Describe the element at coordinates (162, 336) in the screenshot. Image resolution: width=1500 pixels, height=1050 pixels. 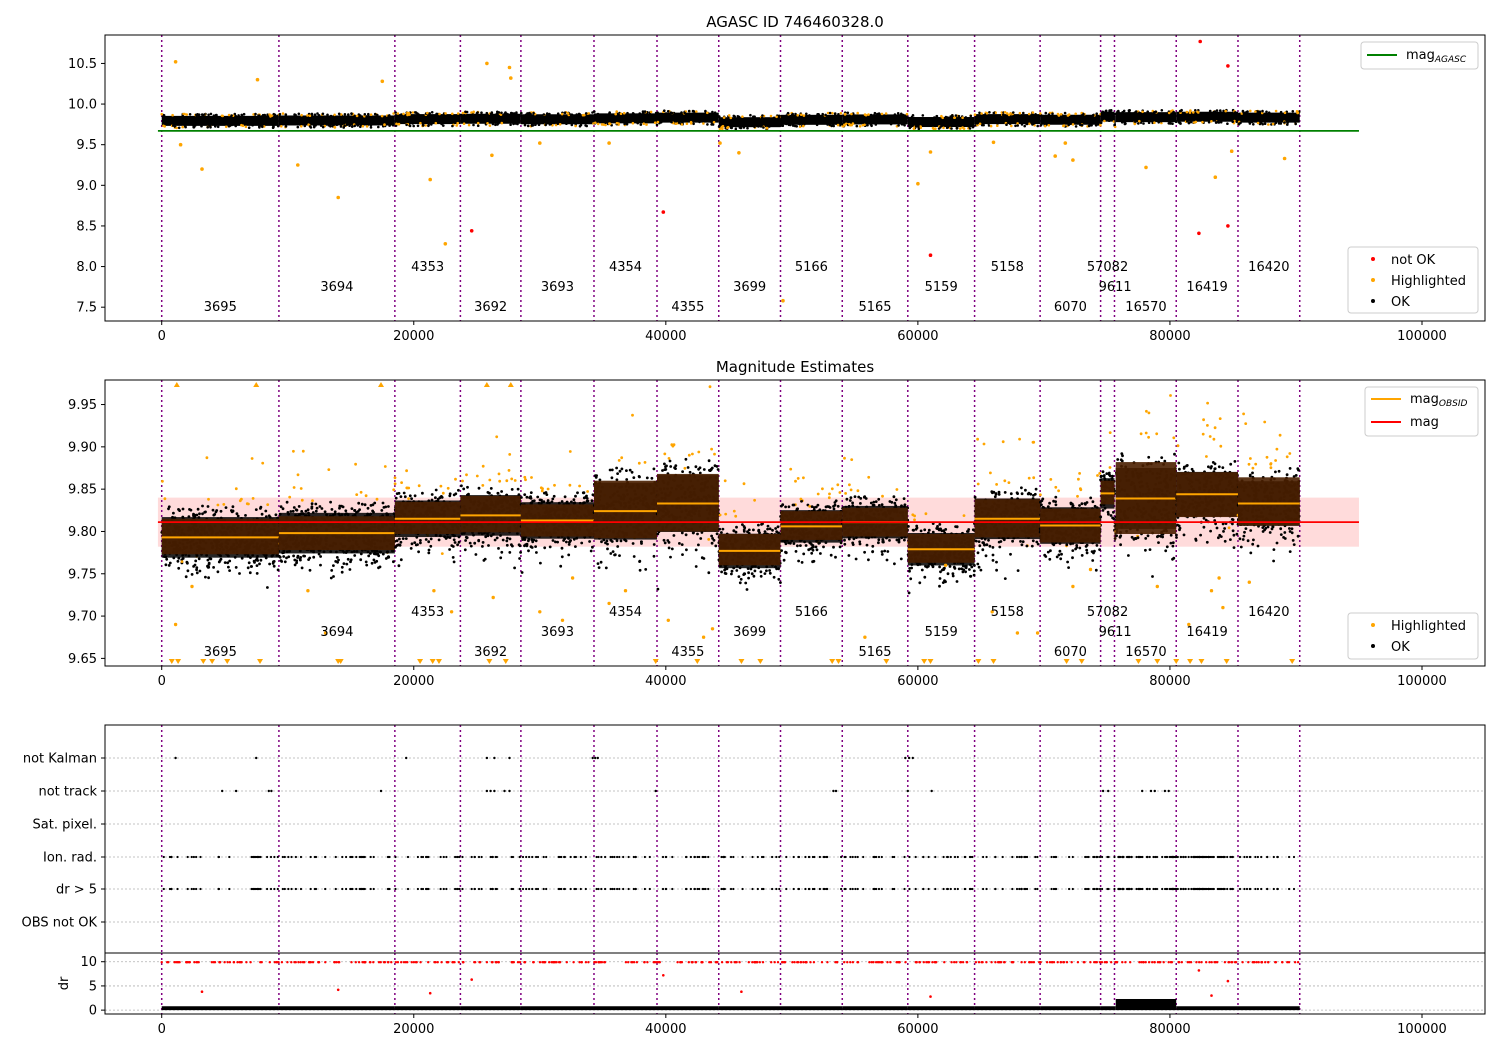
I see `agasc-xtick-label: 0` at that location.